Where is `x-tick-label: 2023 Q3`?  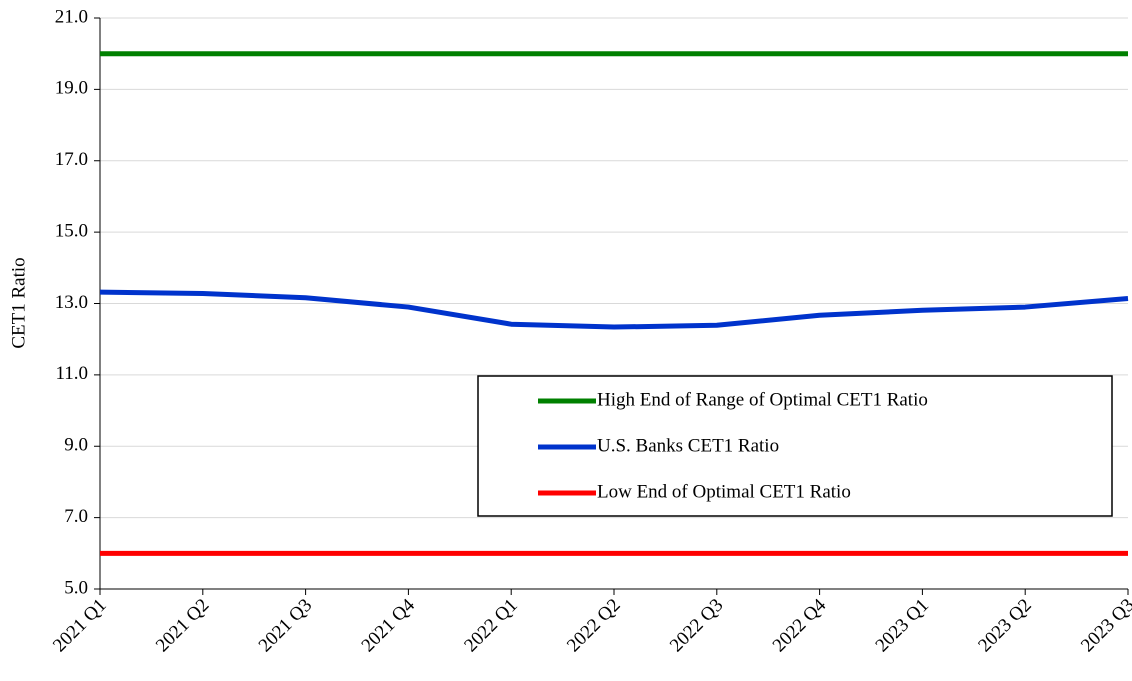 x-tick-label: 2023 Q3 is located at coordinates (1104, 626).